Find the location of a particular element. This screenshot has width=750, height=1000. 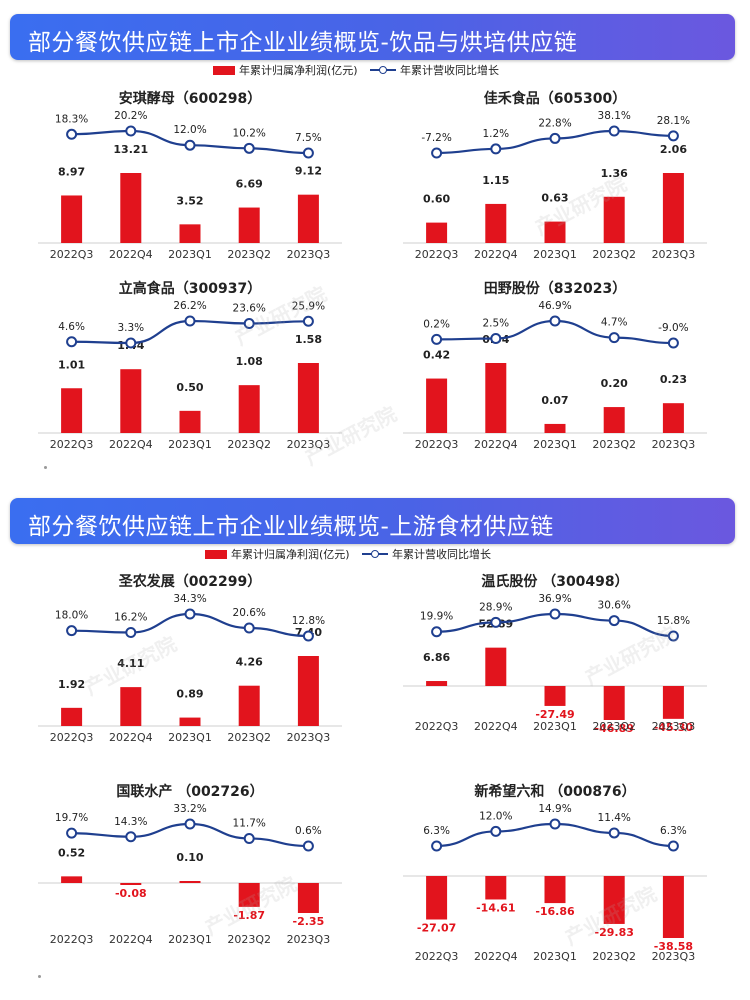

legend-item-net-profit: 年累计归属净利润(亿元) is located at coordinates (285, 70).